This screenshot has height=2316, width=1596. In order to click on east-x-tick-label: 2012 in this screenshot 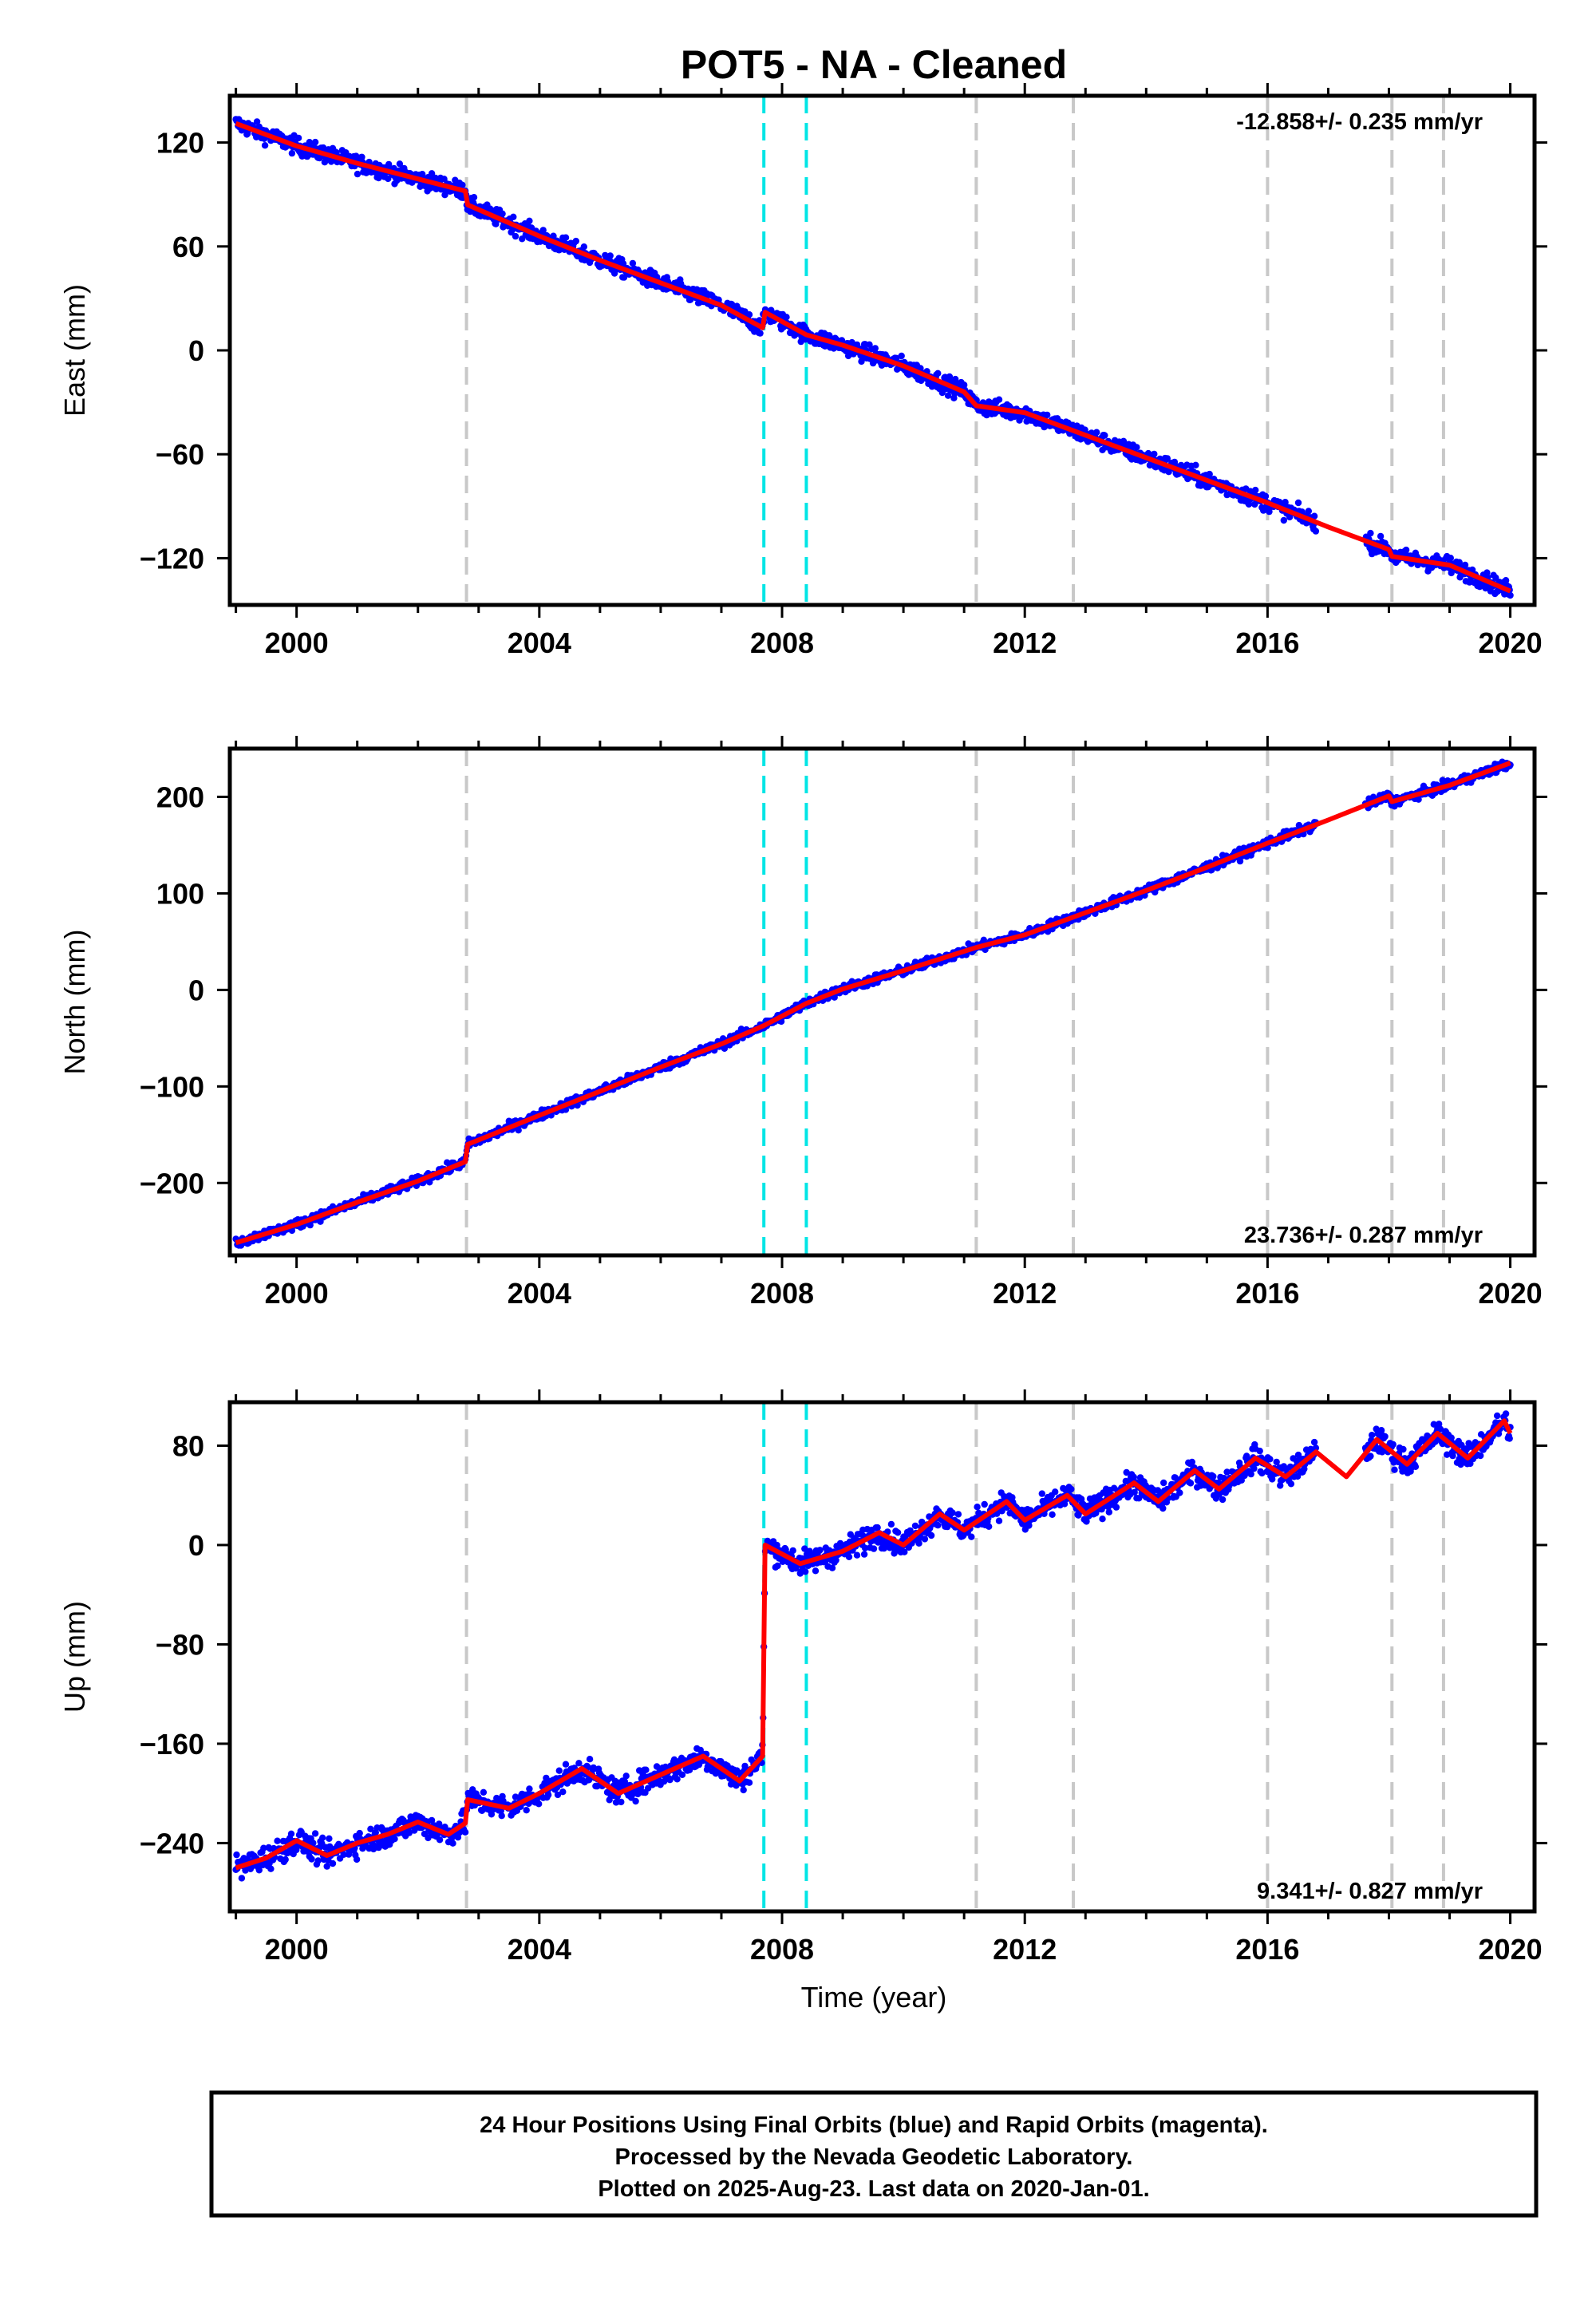, I will do `click(1025, 642)`.